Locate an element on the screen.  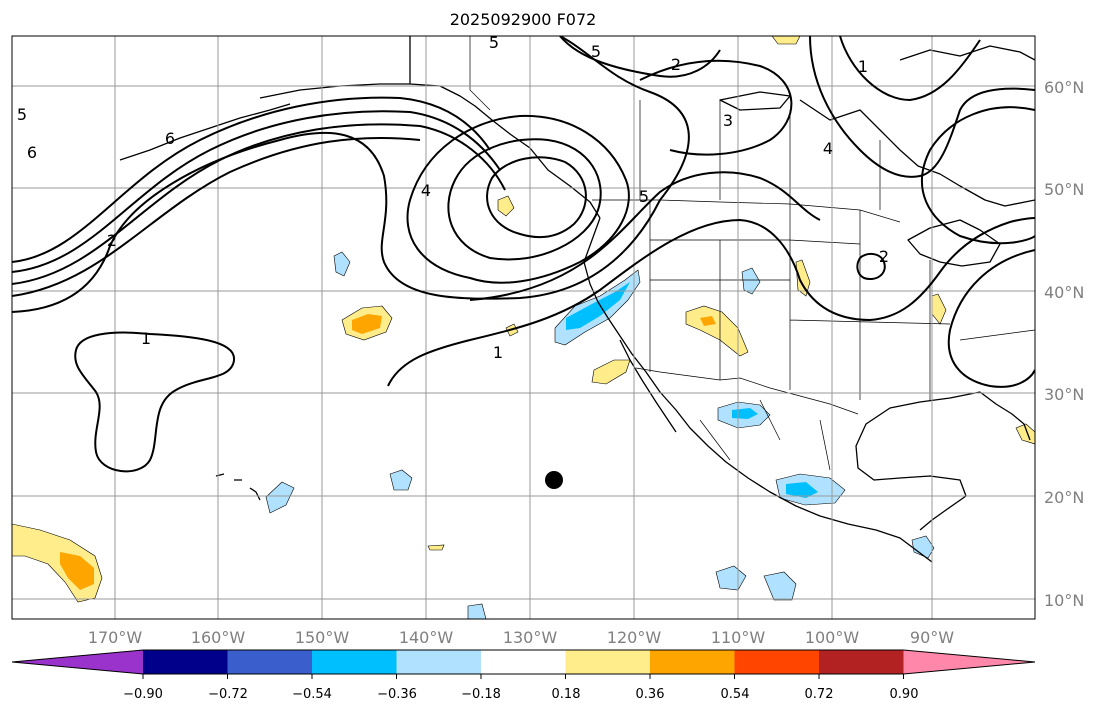
colorbar-tick-label: 0.36 is located at coordinates (650, 694).